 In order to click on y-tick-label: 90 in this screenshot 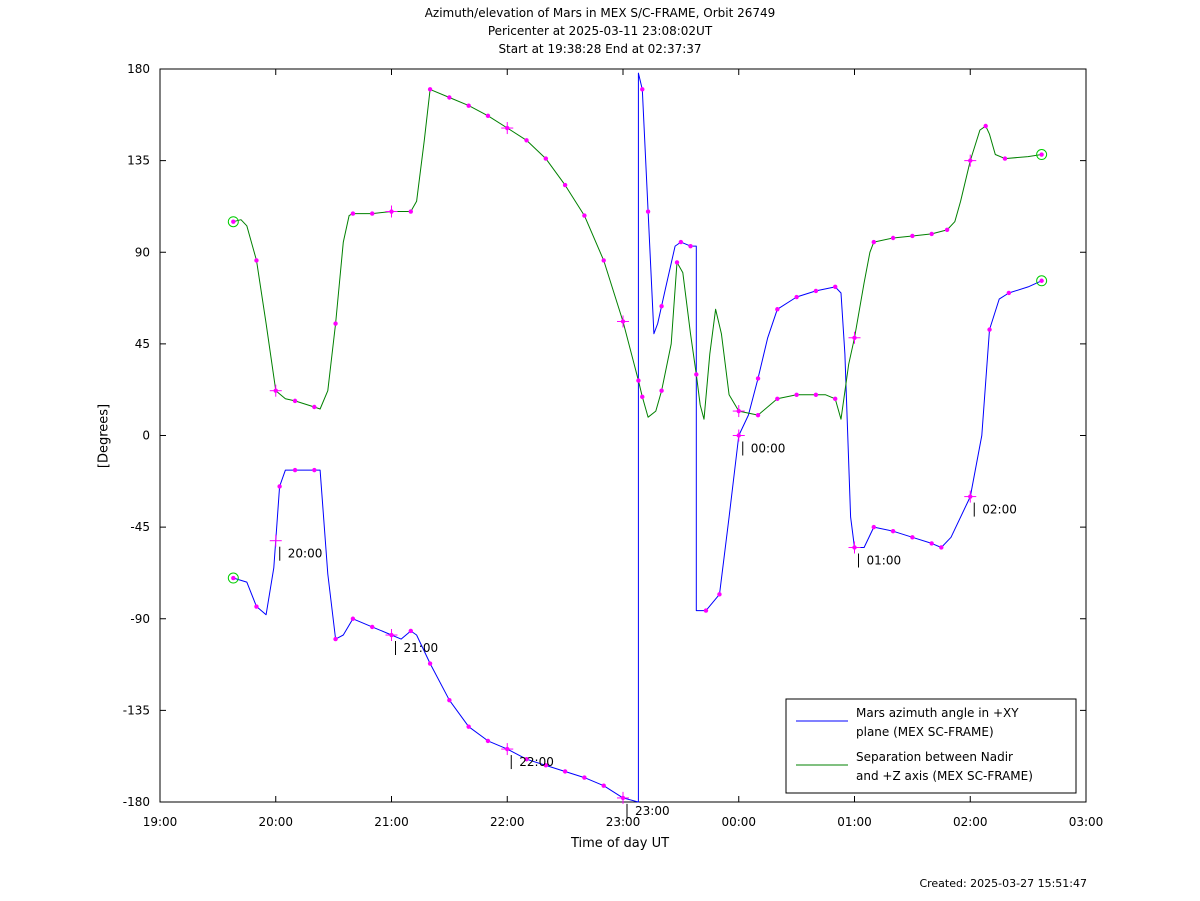, I will do `click(142, 252)`.